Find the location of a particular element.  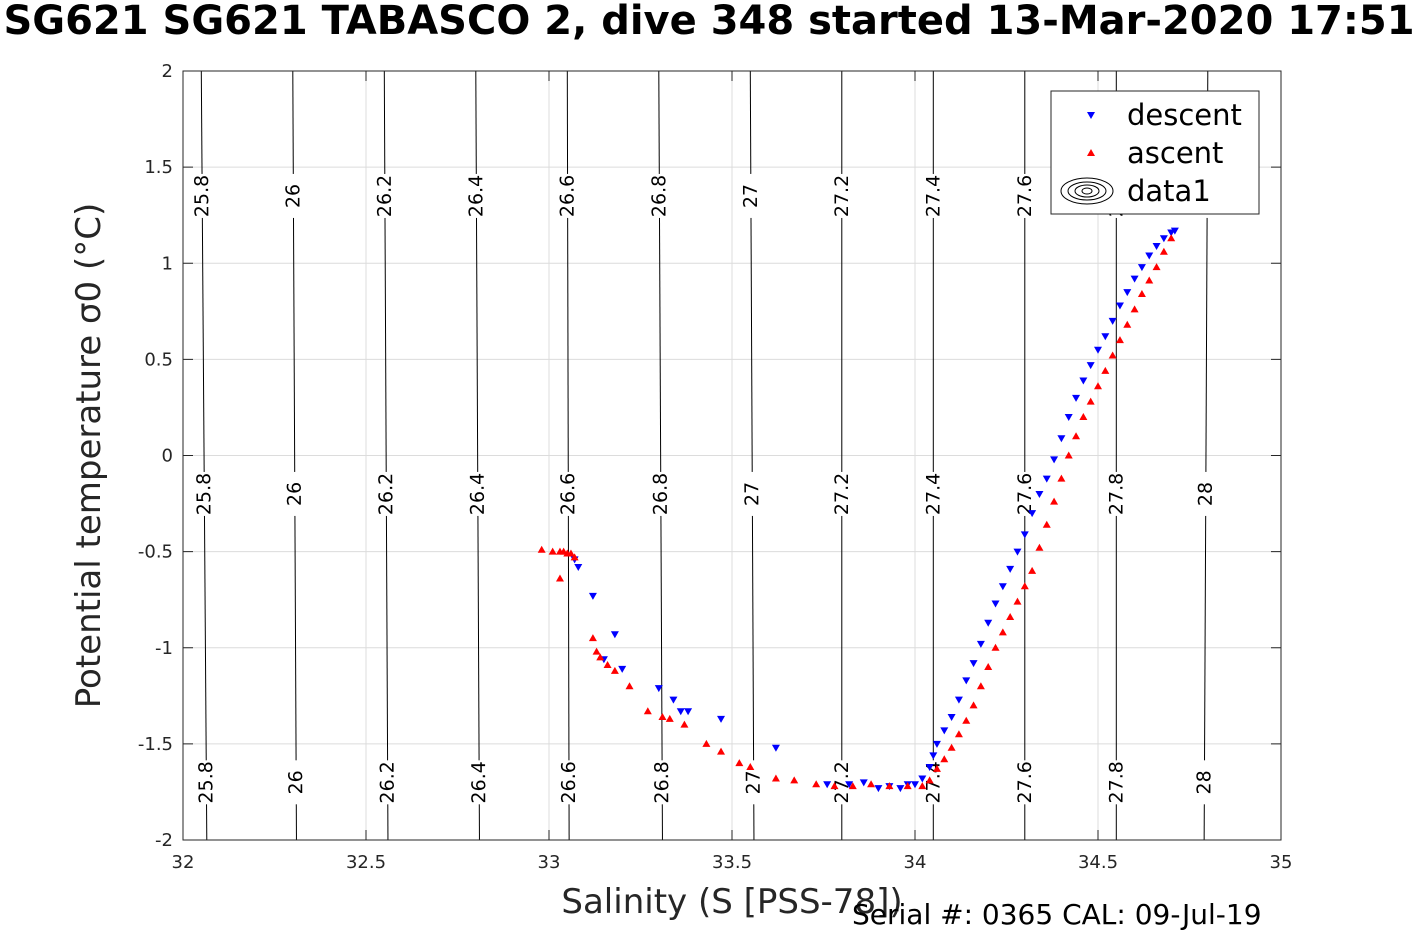

contour-label: 26.8 is located at coordinates (659, 196).